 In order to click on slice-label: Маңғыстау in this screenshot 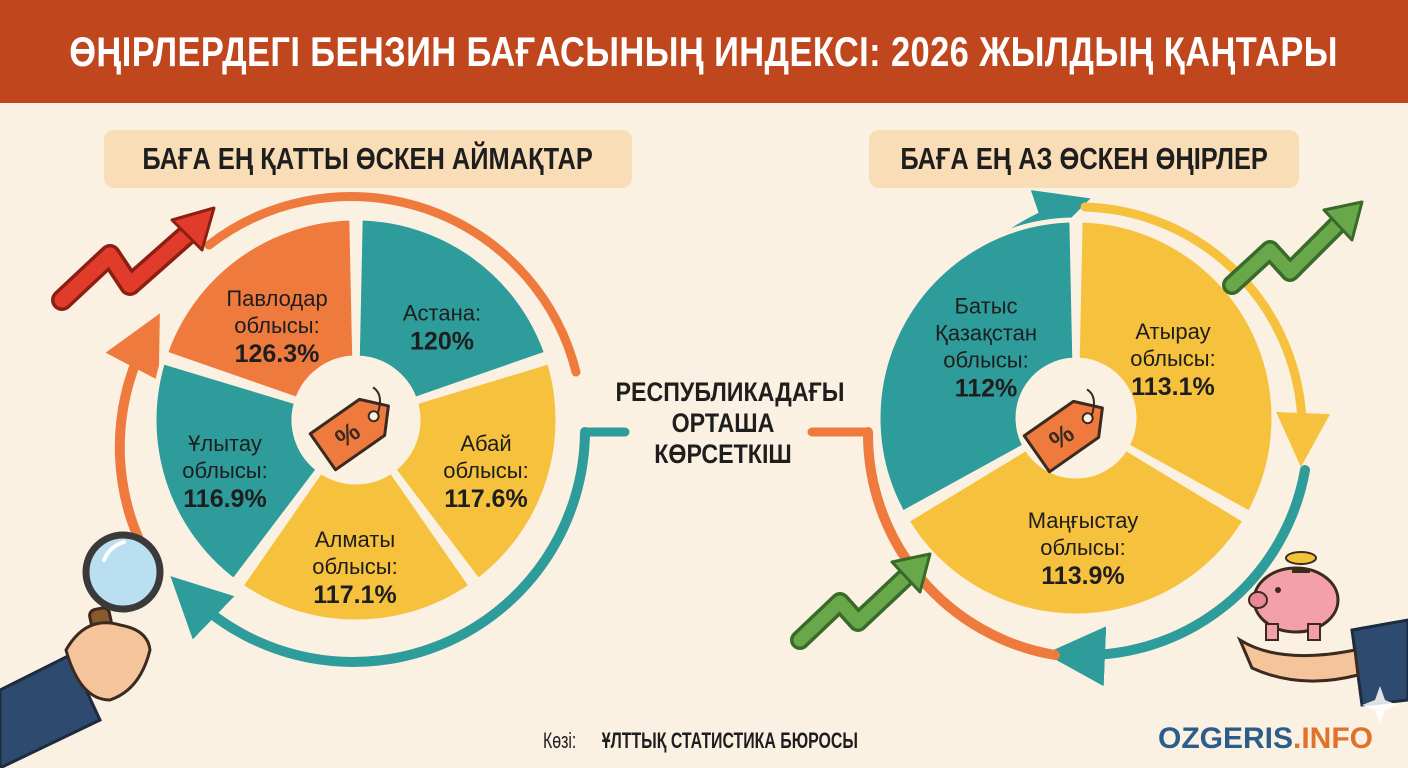, I will do `click(1083, 520)`.